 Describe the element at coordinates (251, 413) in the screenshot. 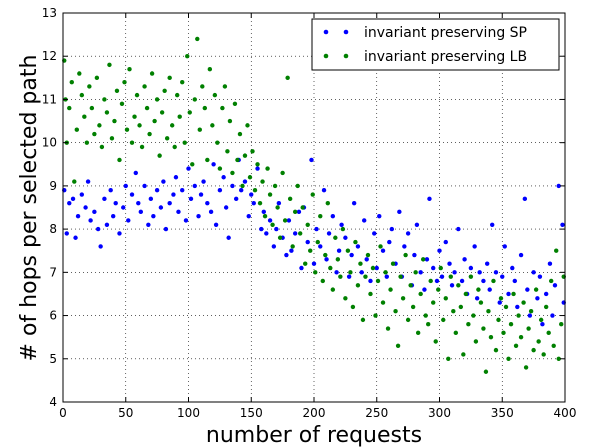

I see `x-tick-label: 150` at that location.